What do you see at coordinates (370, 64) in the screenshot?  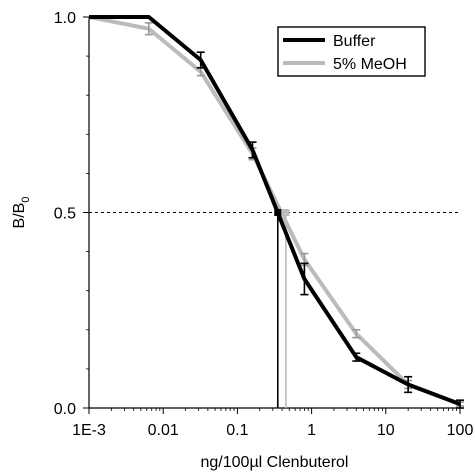 I see `legend-label-meoh: 5% MeOH` at bounding box center [370, 64].